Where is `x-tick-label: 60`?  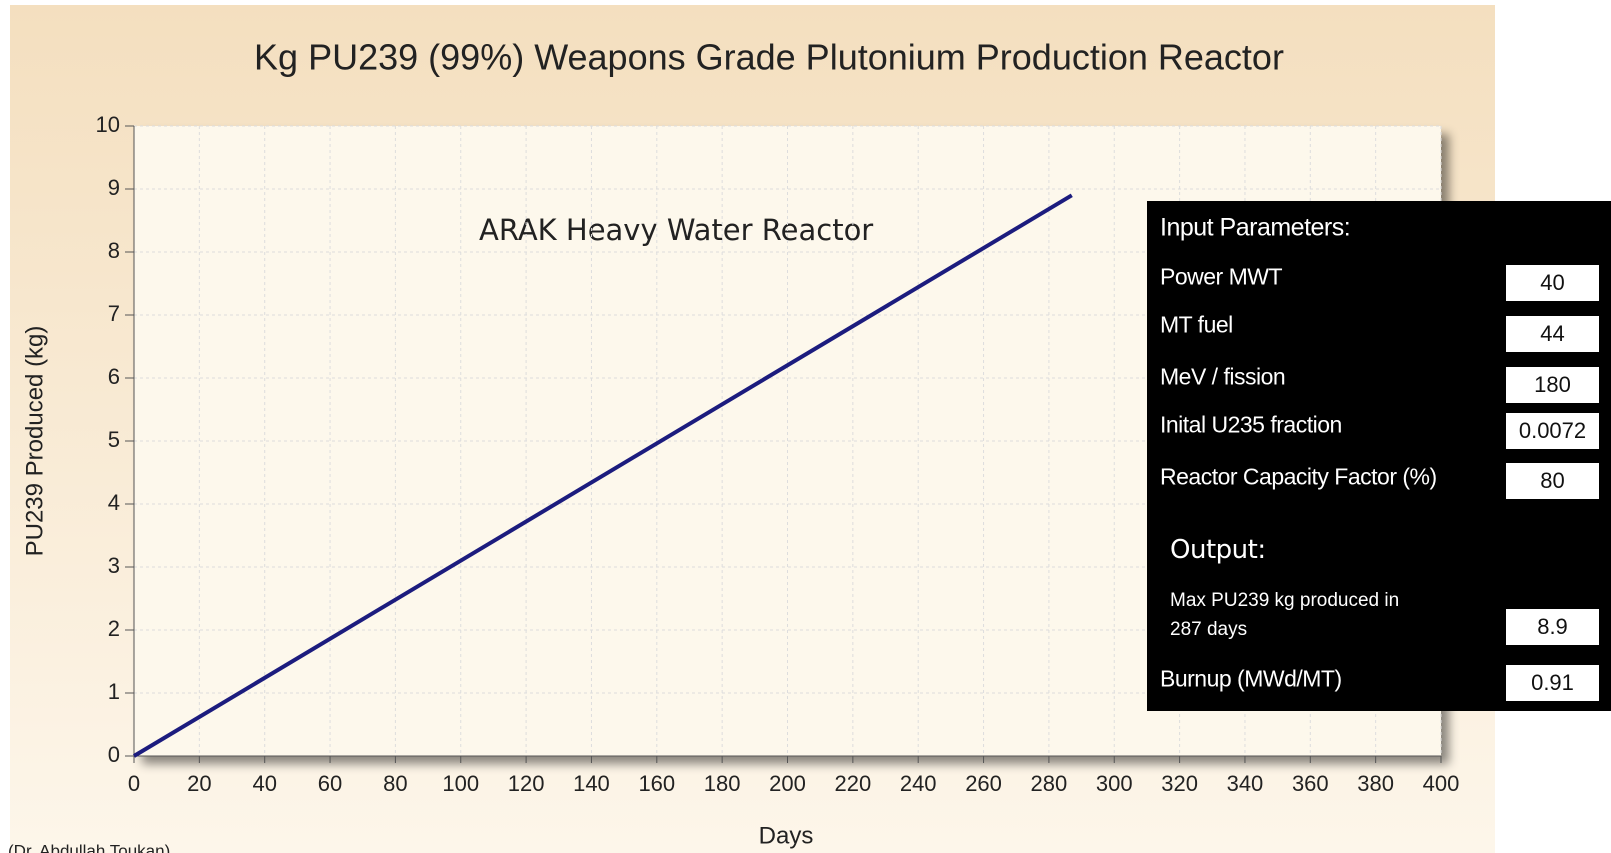 x-tick-label: 60 is located at coordinates (330, 783).